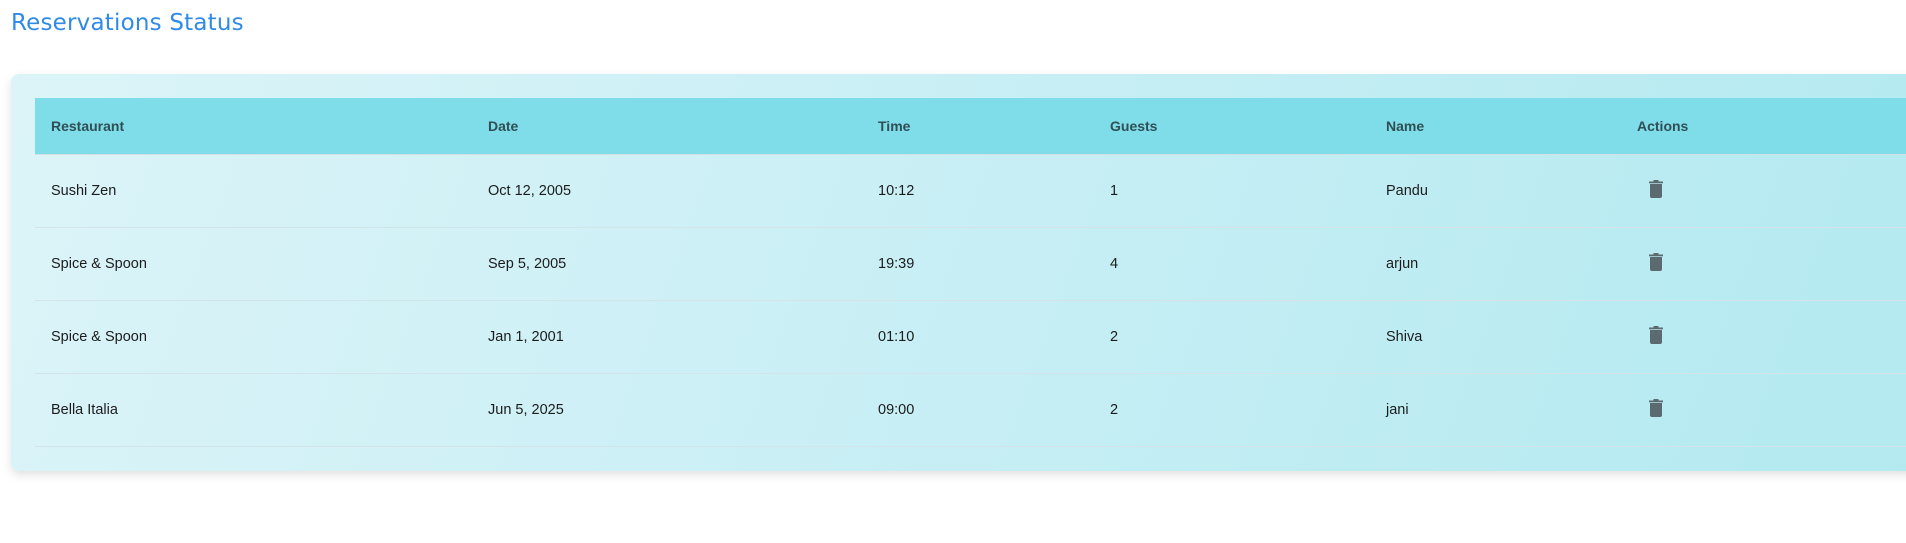 The height and width of the screenshot is (543, 1906). Describe the element at coordinates (978, 191) in the screenshot. I see `cell-time: 10:12` at that location.